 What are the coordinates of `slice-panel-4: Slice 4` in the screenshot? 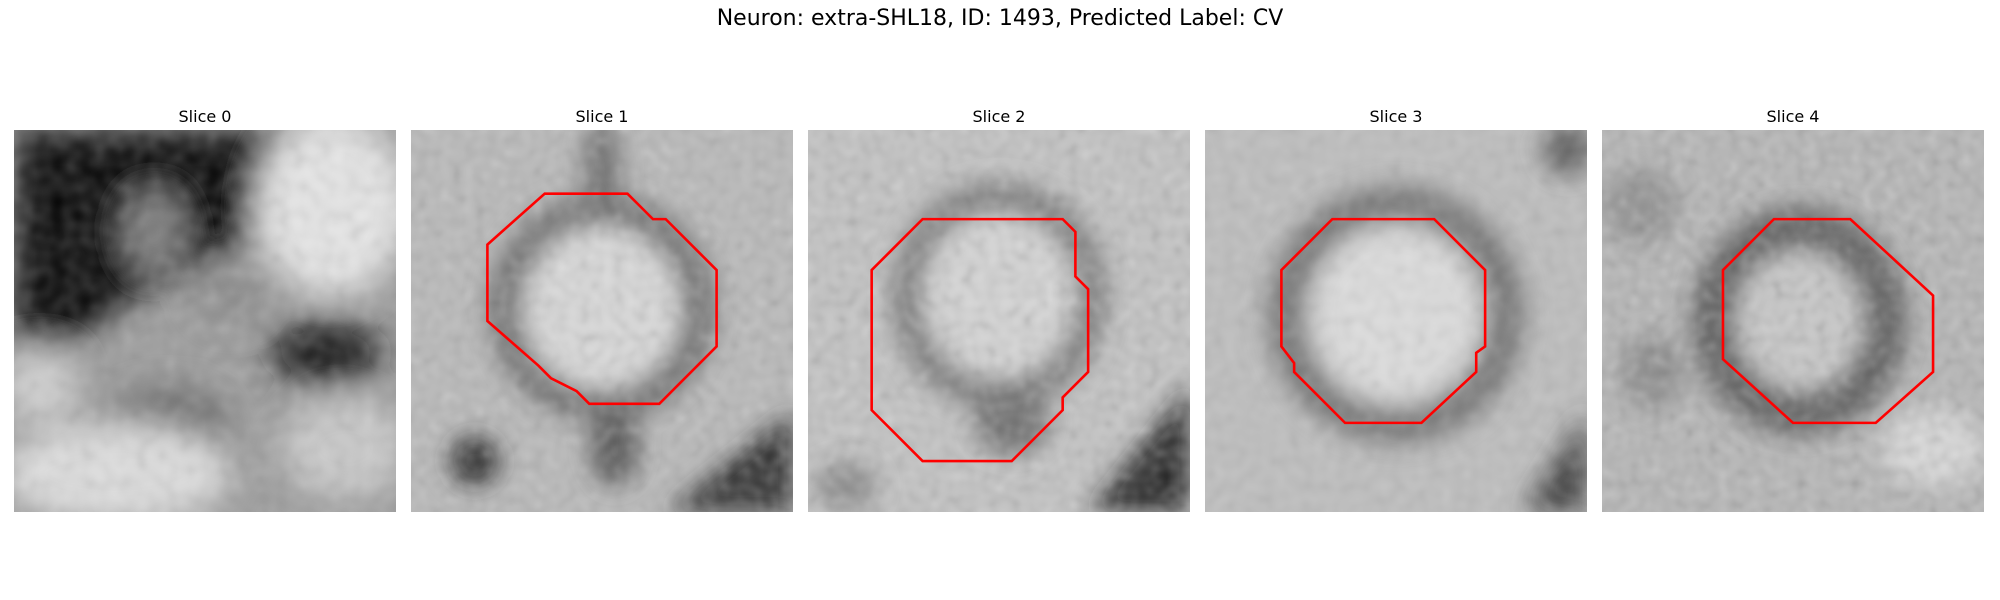 It's located at (1793, 308).